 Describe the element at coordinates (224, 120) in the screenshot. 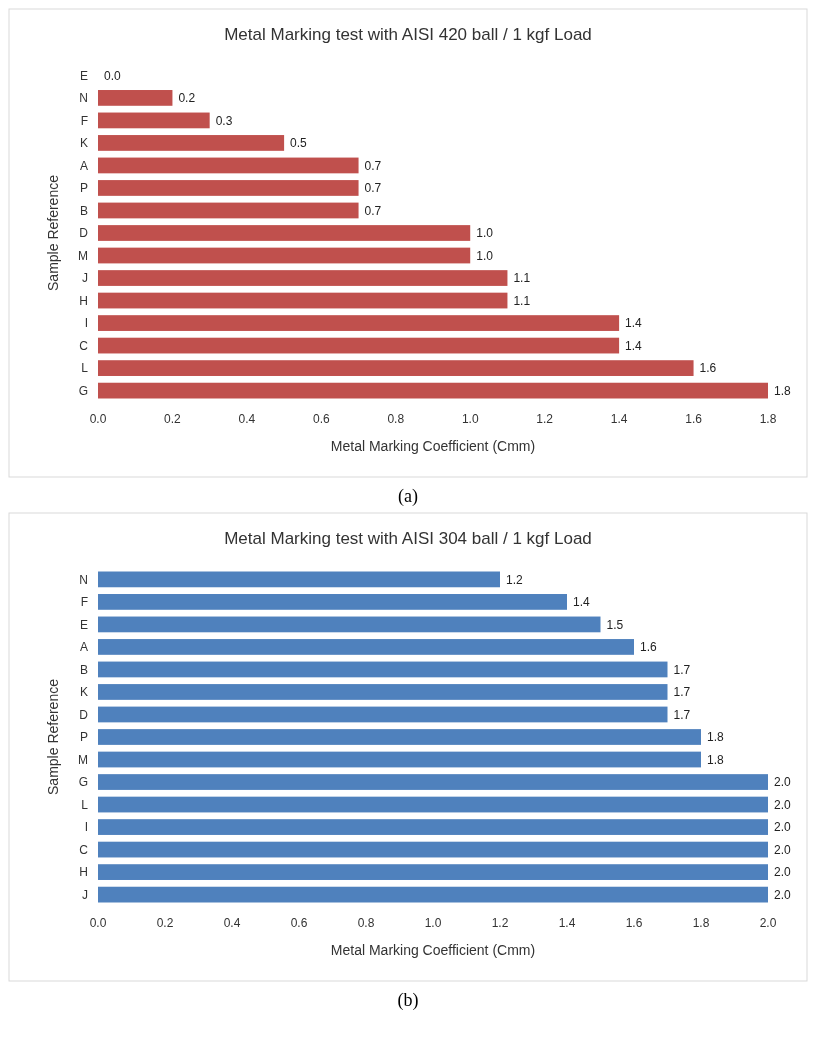

I see `data-label: 0.3` at that location.